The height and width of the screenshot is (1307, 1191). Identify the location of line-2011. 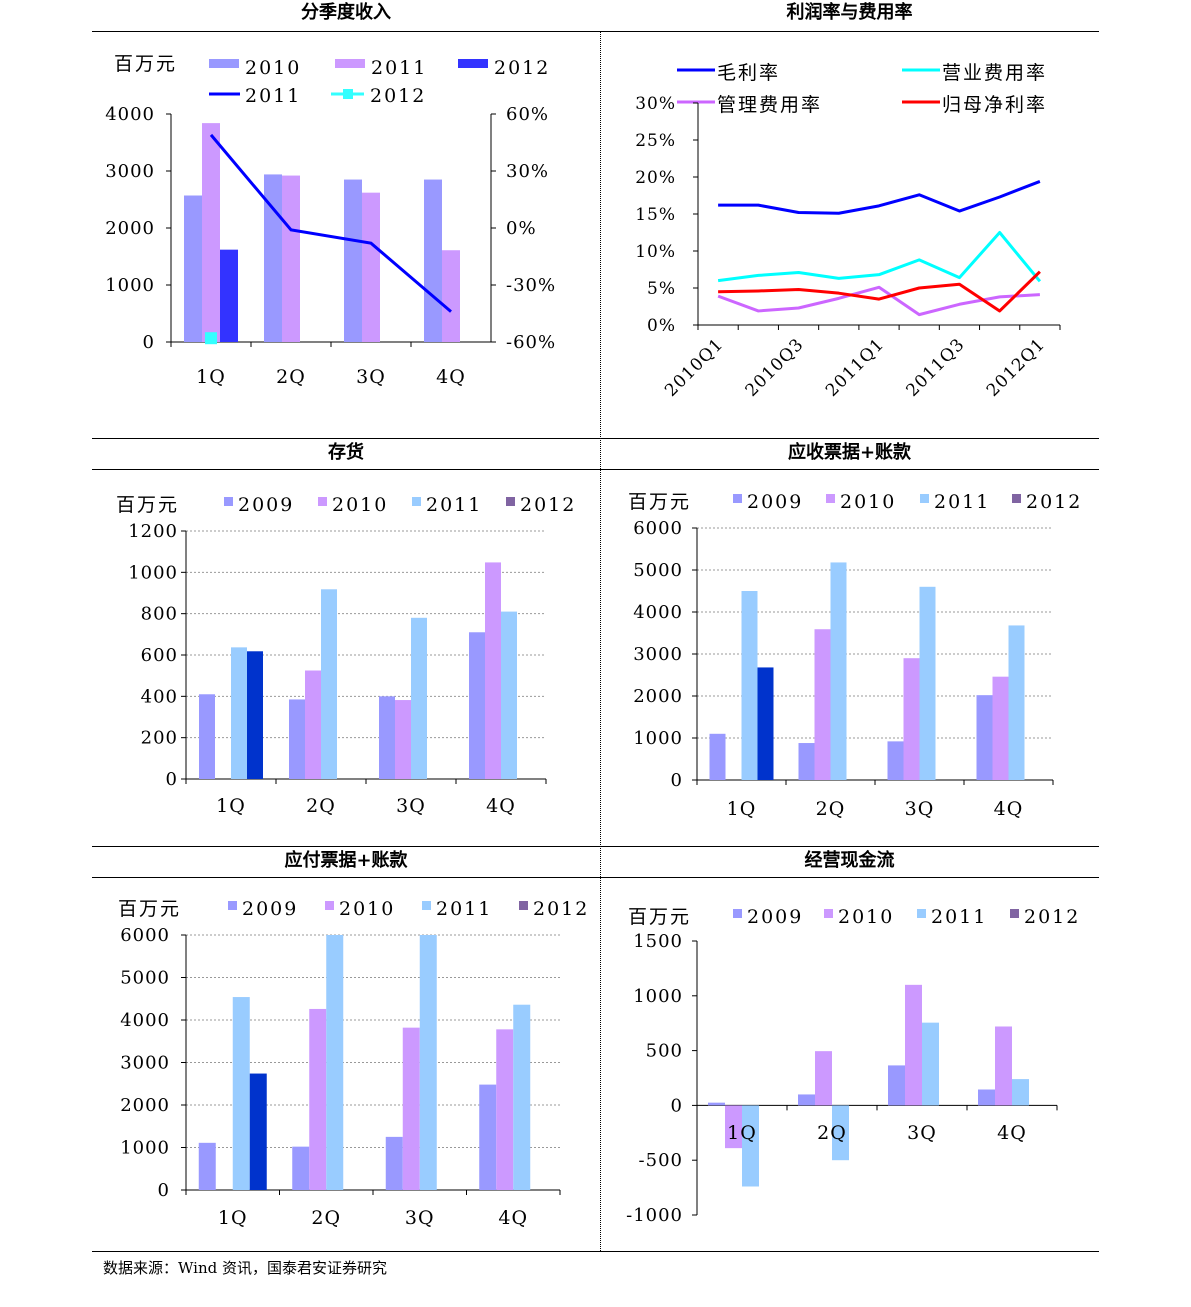
(330, 223).